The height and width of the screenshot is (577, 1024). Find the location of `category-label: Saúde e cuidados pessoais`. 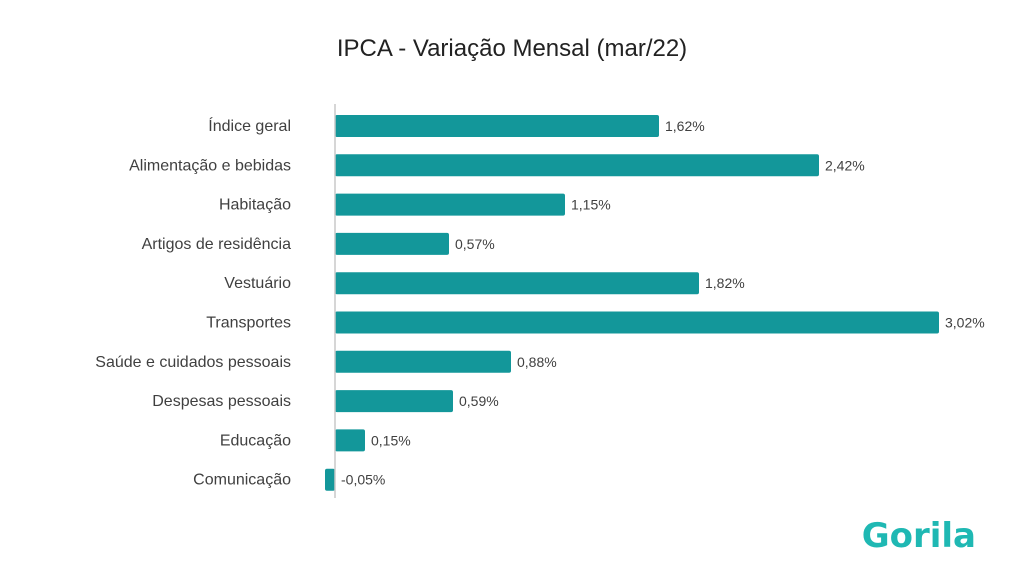

category-label: Saúde e cuidados pessoais is located at coordinates (193, 362).